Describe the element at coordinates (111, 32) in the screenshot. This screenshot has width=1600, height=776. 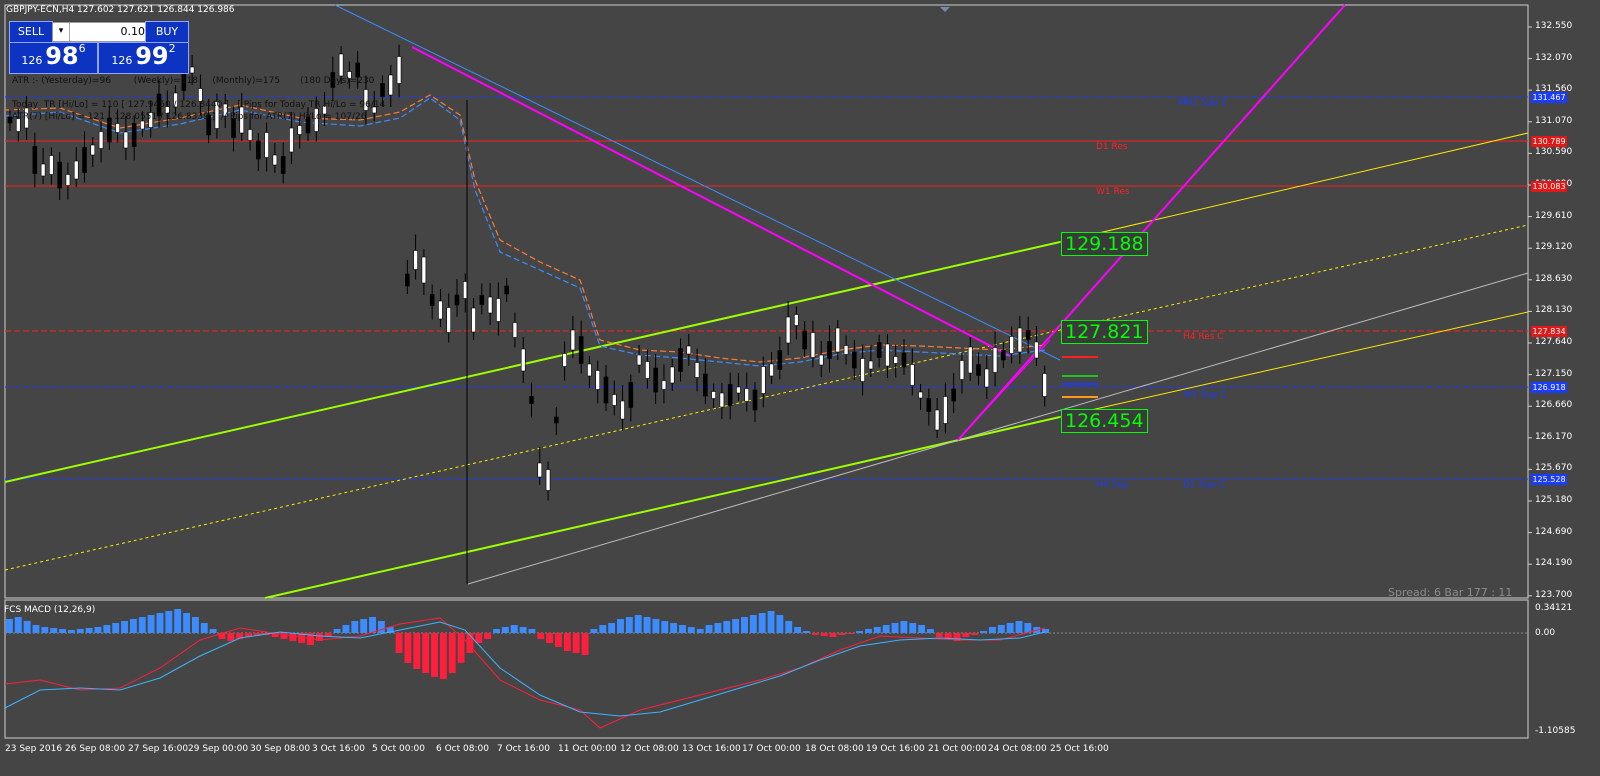
I see `lot-size-input: ▾ 0.10 ▴` at that location.